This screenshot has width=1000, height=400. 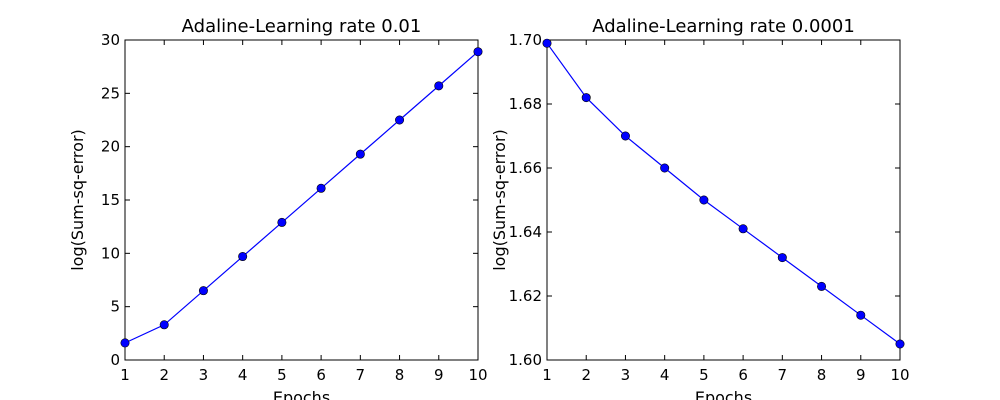 What do you see at coordinates (525, 104) in the screenshot?
I see `y-tick-label: 1.68` at bounding box center [525, 104].